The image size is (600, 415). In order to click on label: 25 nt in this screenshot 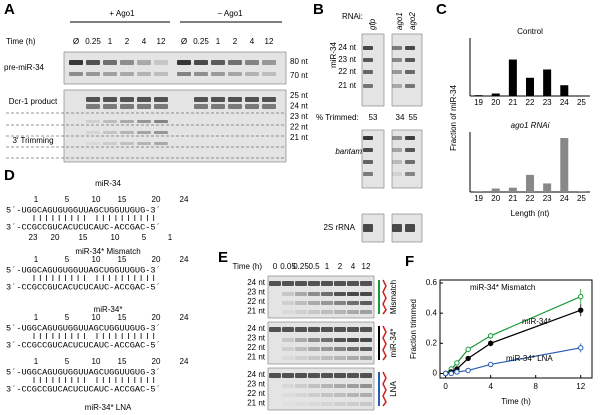, I will do `click(299, 95)`.